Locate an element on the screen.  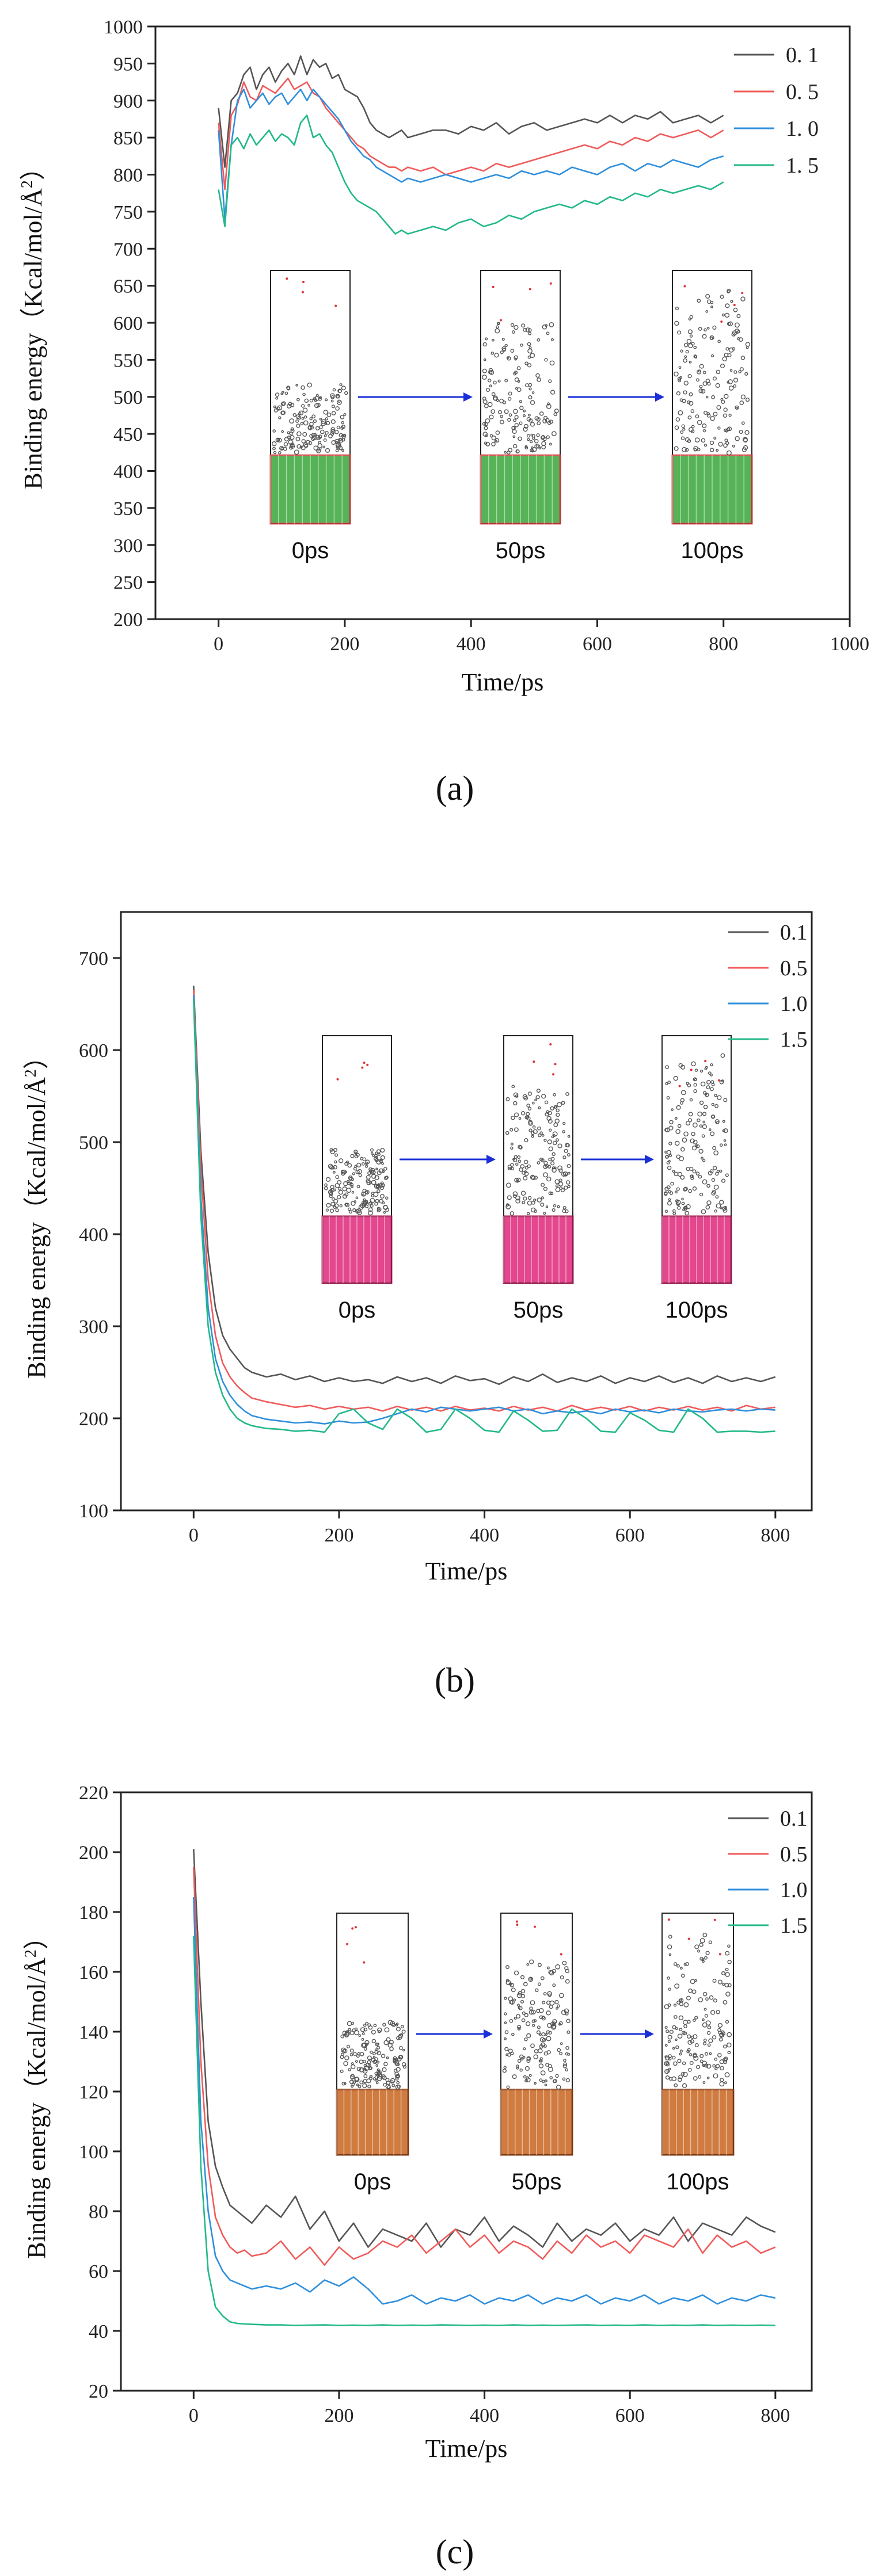
stray-atom is located at coordinates (302, 292).